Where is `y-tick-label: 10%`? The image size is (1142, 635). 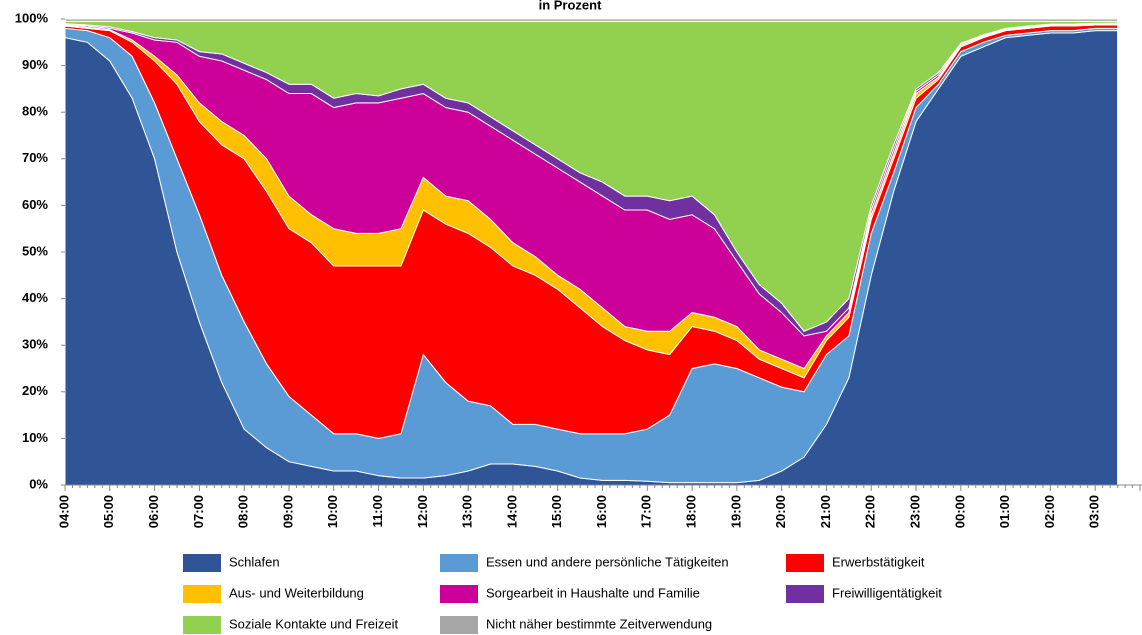 y-tick-label: 10% is located at coordinates (35, 437).